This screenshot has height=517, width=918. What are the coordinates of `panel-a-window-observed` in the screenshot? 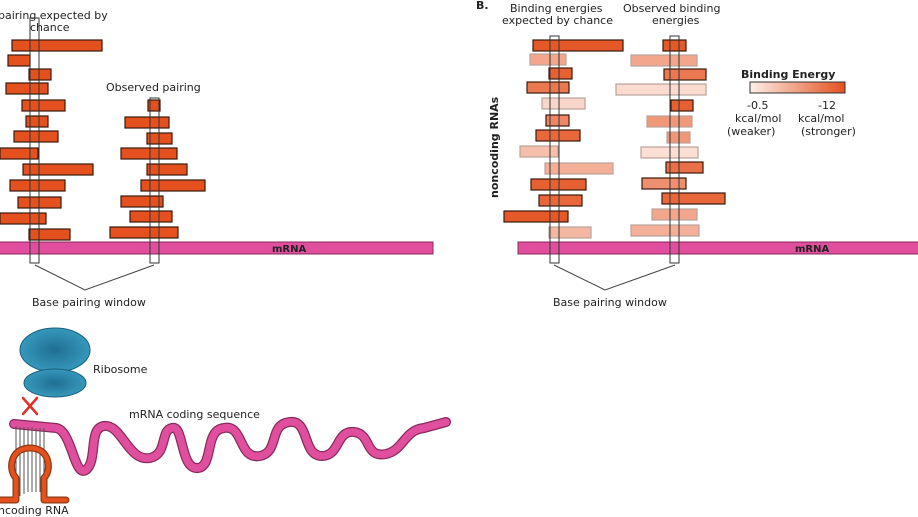 It's located at (154, 180).